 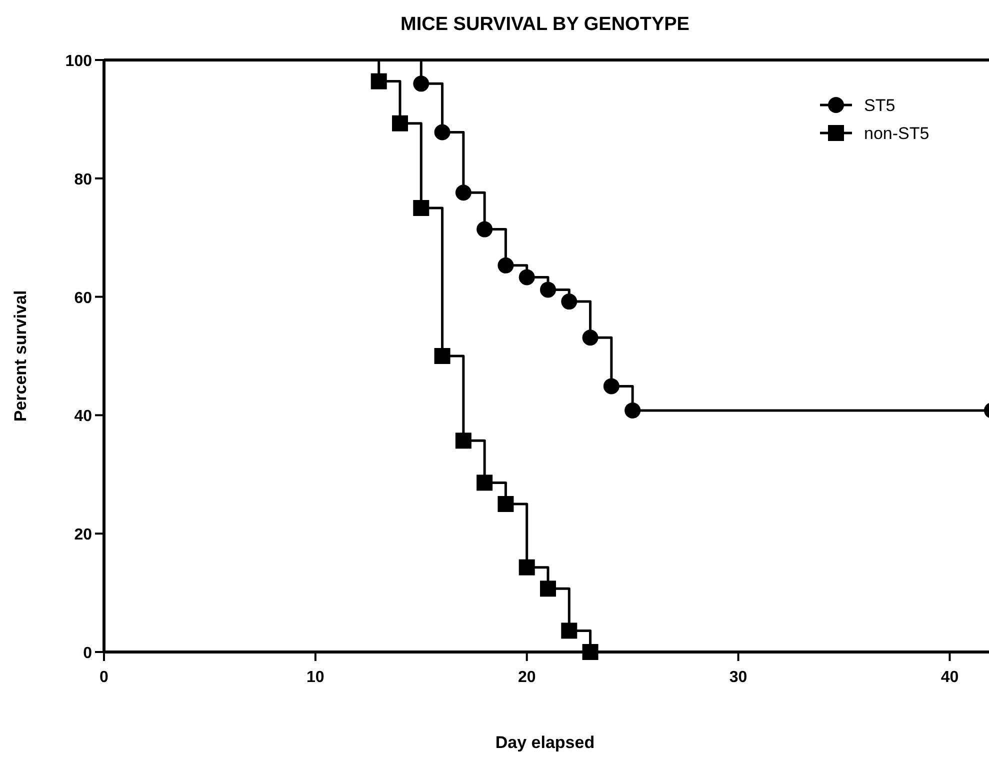 What do you see at coordinates (83, 179) in the screenshot?
I see `y-tick-label: 80` at bounding box center [83, 179].